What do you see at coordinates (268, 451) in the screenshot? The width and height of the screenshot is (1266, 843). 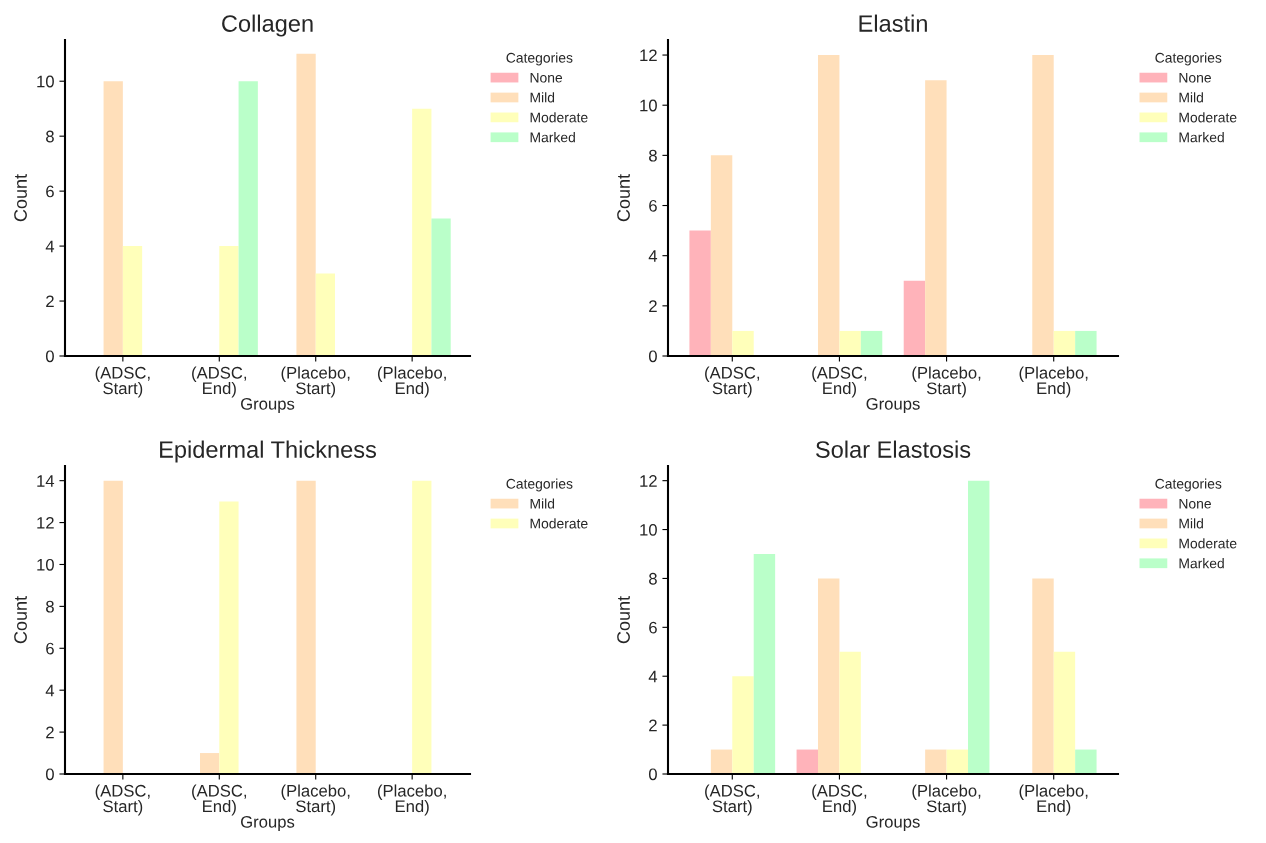 I see `chart-title: Epidermal Thickness` at bounding box center [268, 451].